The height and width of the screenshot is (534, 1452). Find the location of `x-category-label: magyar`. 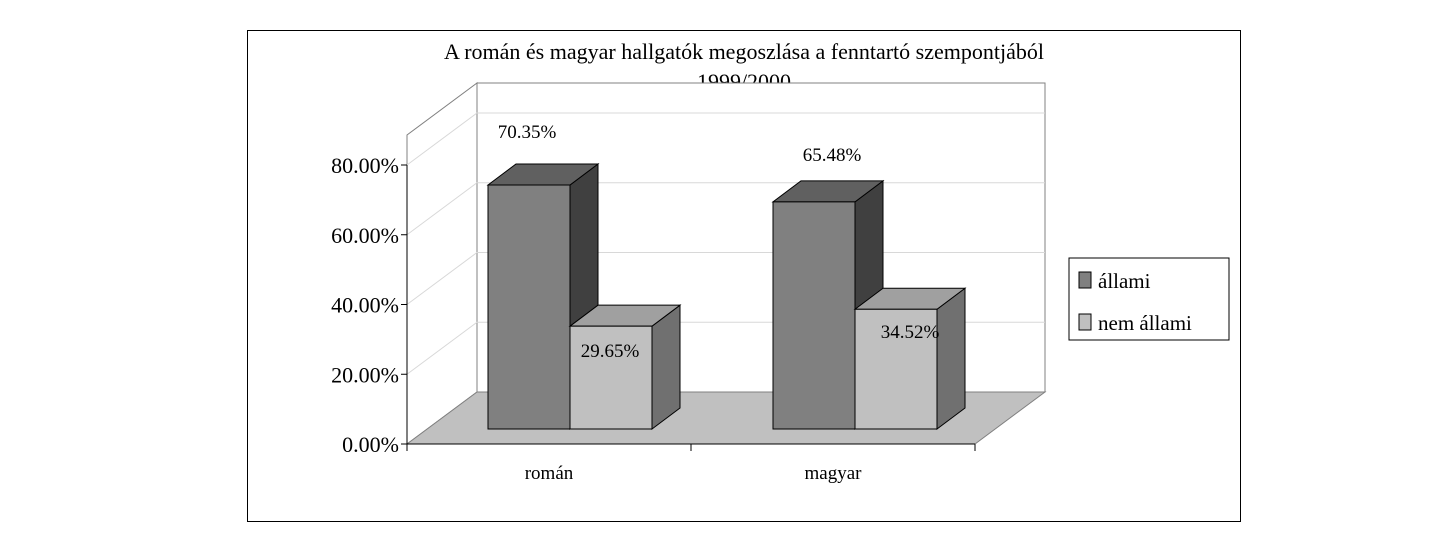

x-category-label: magyar is located at coordinates (834, 473).